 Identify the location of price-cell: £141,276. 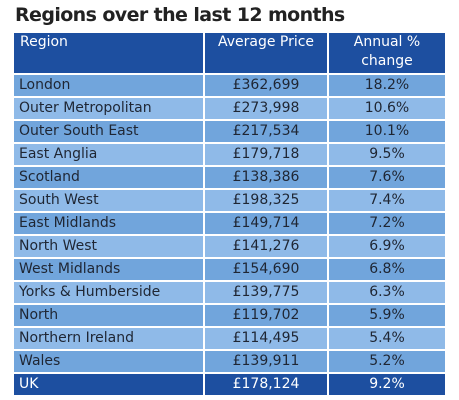
(266, 247).